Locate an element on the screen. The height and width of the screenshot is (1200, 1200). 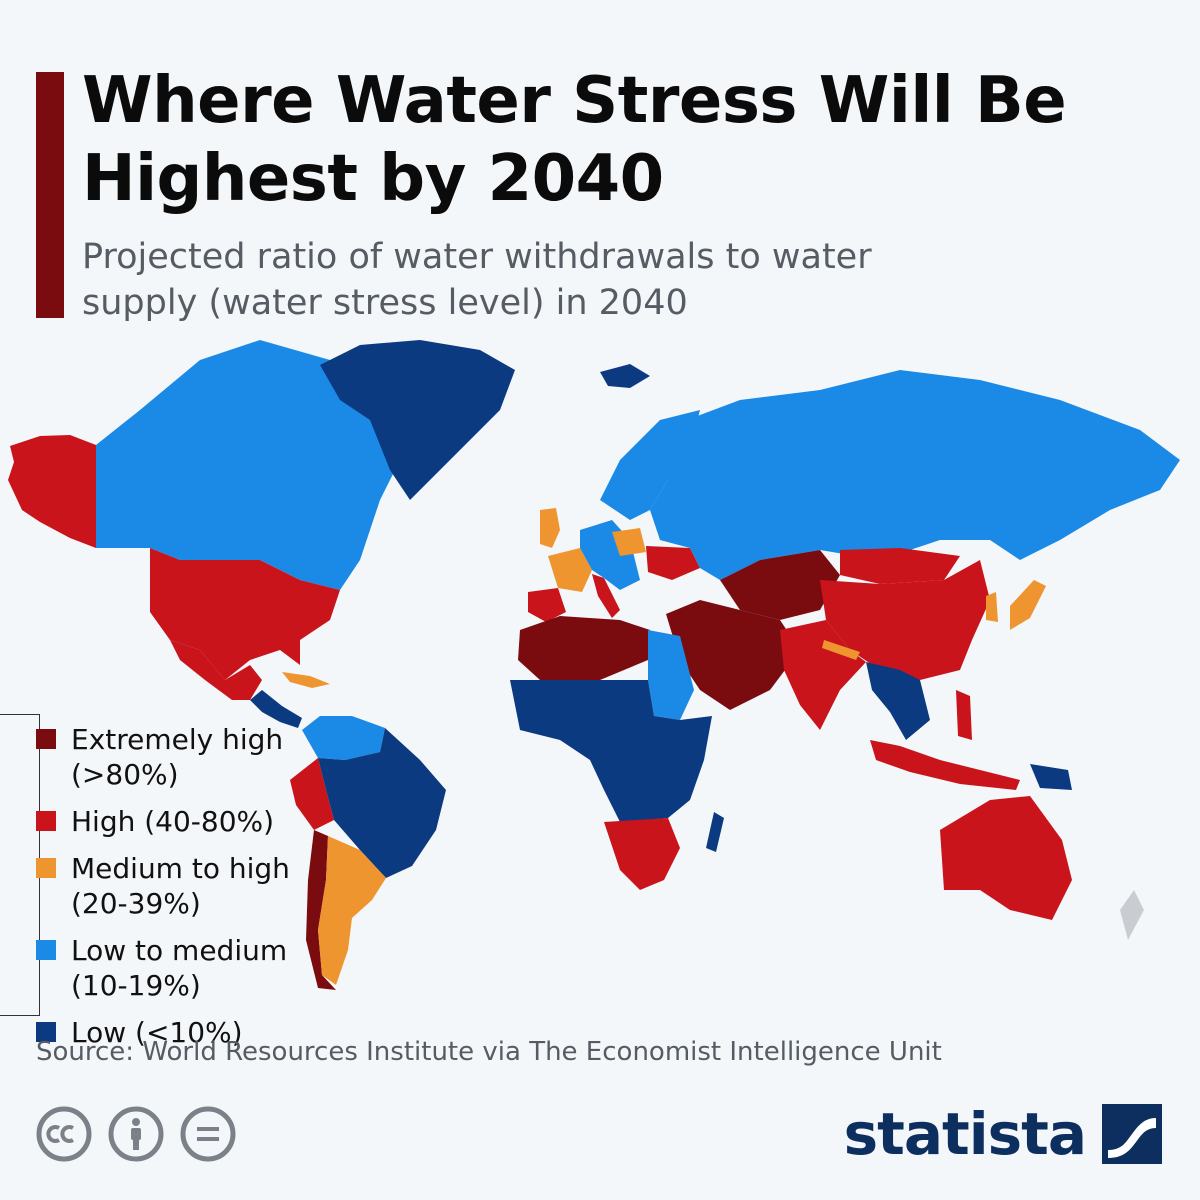
region-france is located at coordinates (570, 570).